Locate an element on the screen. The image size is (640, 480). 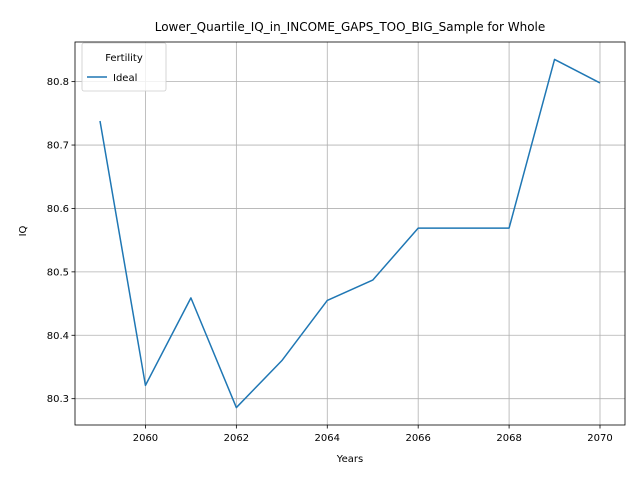
y-tick-label: 80.6 is located at coordinates (58, 209).